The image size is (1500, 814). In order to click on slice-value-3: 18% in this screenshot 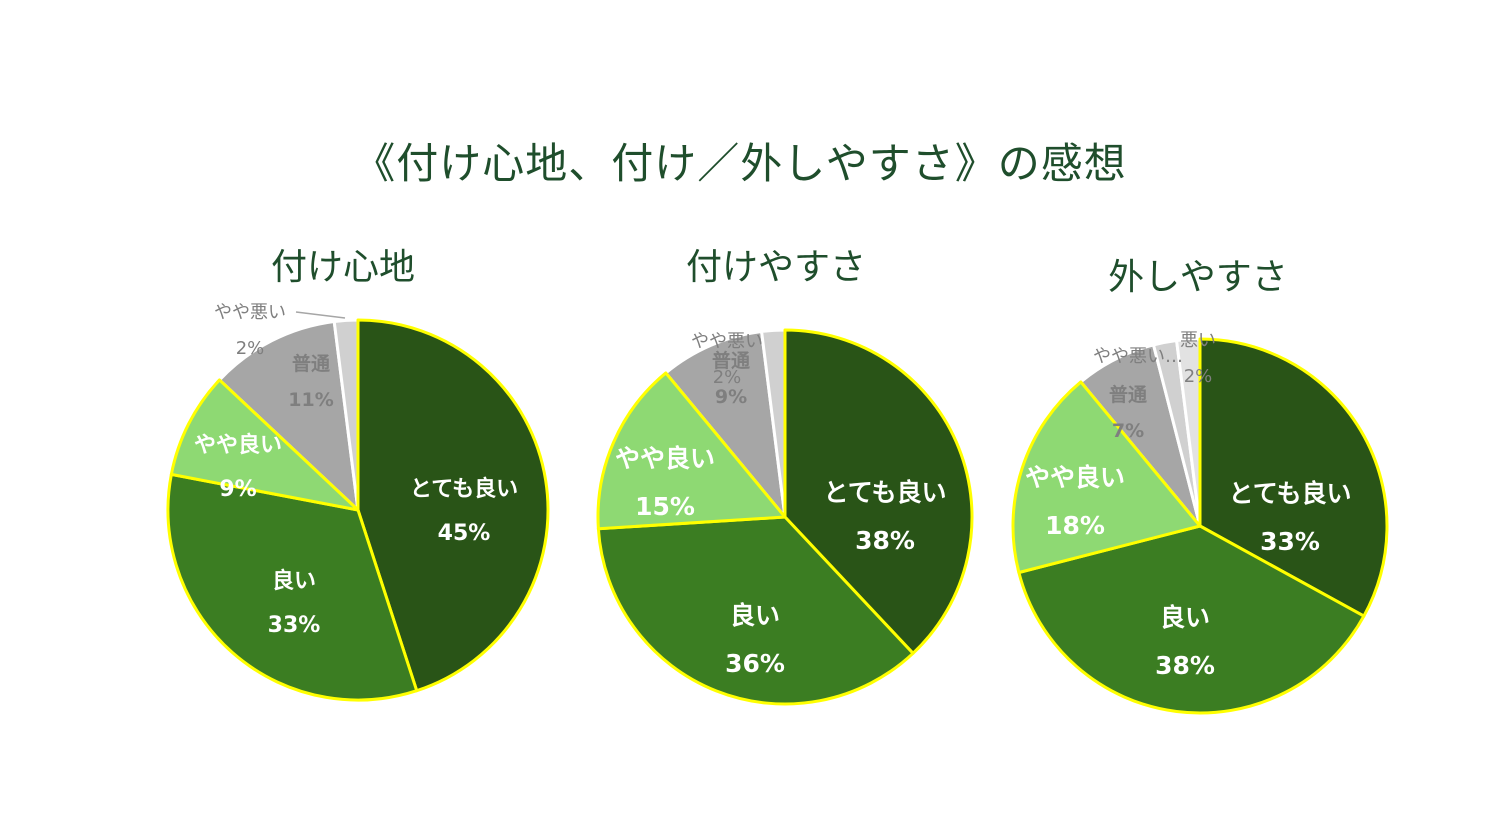, I will do `click(1075, 525)`.